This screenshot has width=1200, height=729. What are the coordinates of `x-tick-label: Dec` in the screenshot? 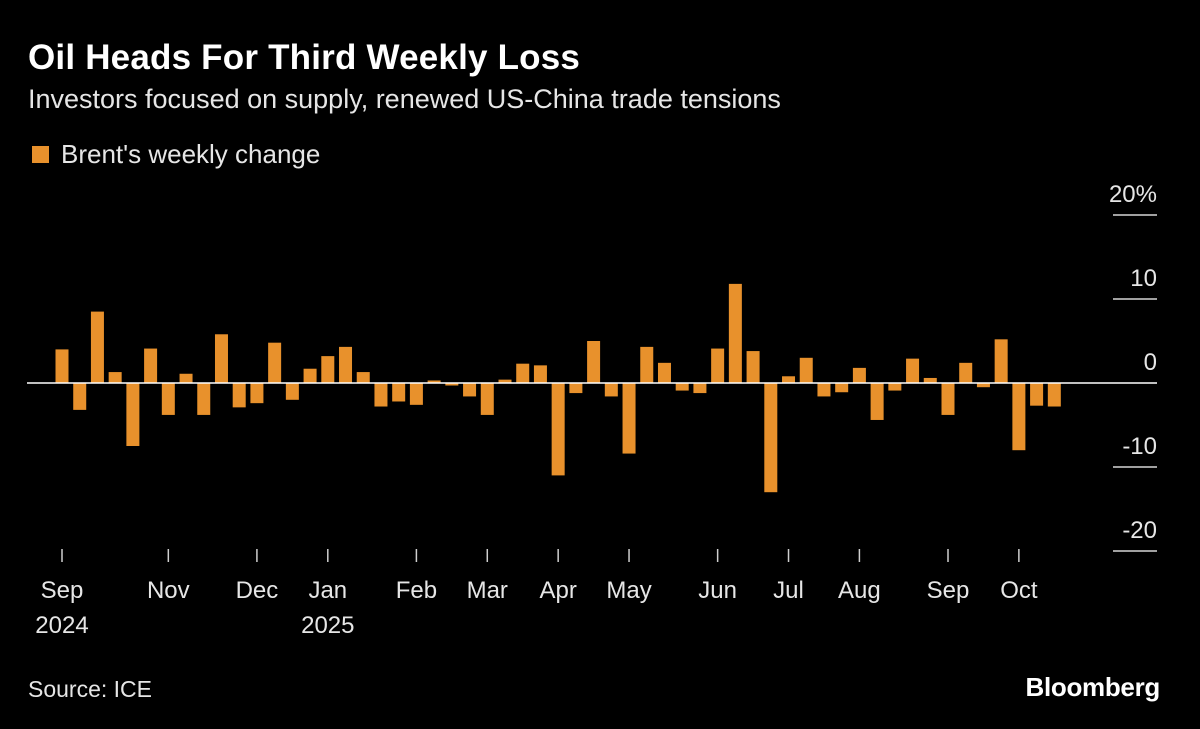 It's located at (257, 590).